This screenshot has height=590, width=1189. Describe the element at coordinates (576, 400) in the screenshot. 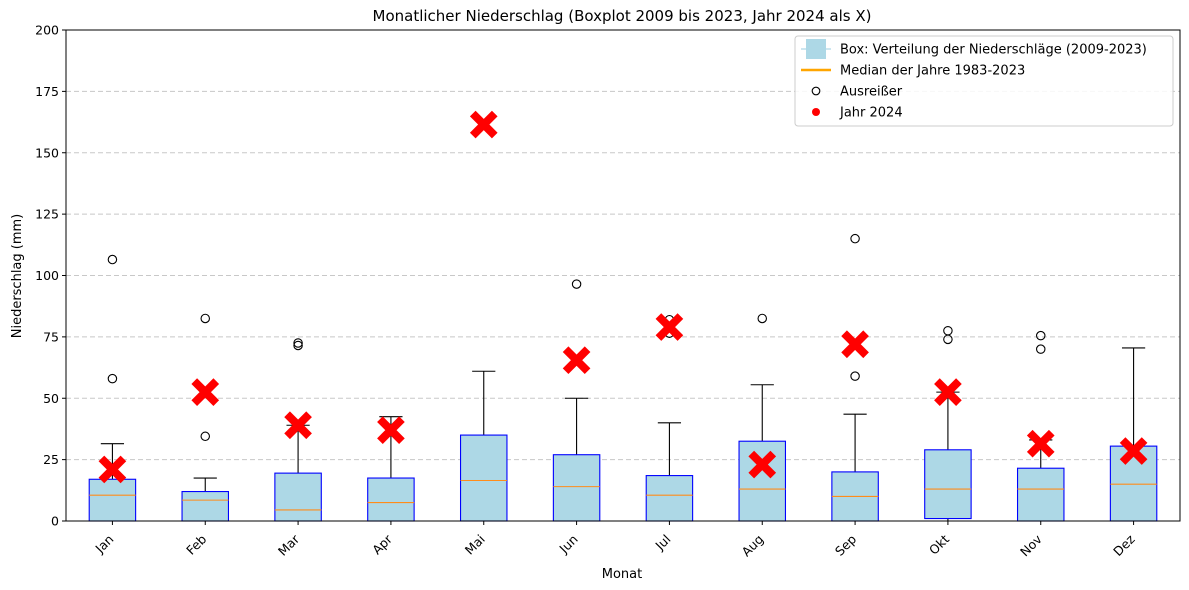

I see `box-Jun` at that location.